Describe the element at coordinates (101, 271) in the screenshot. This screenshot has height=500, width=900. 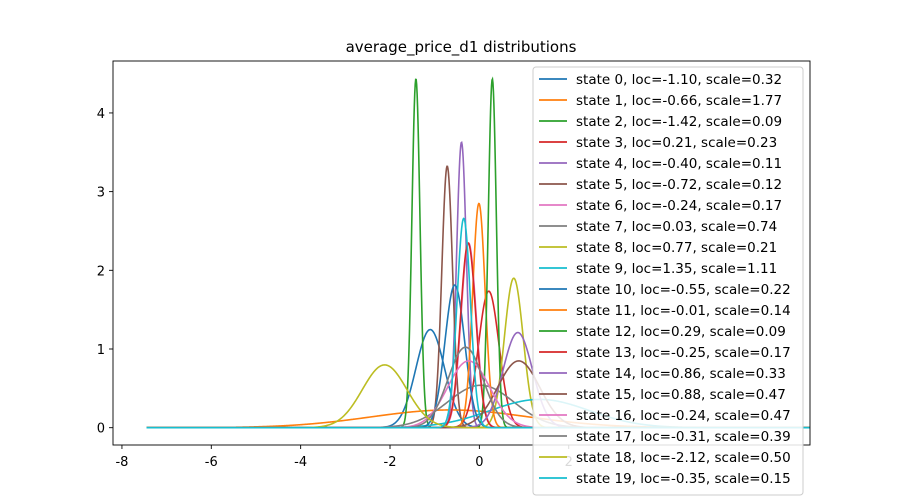
I see `y-tick-label: 2` at that location.